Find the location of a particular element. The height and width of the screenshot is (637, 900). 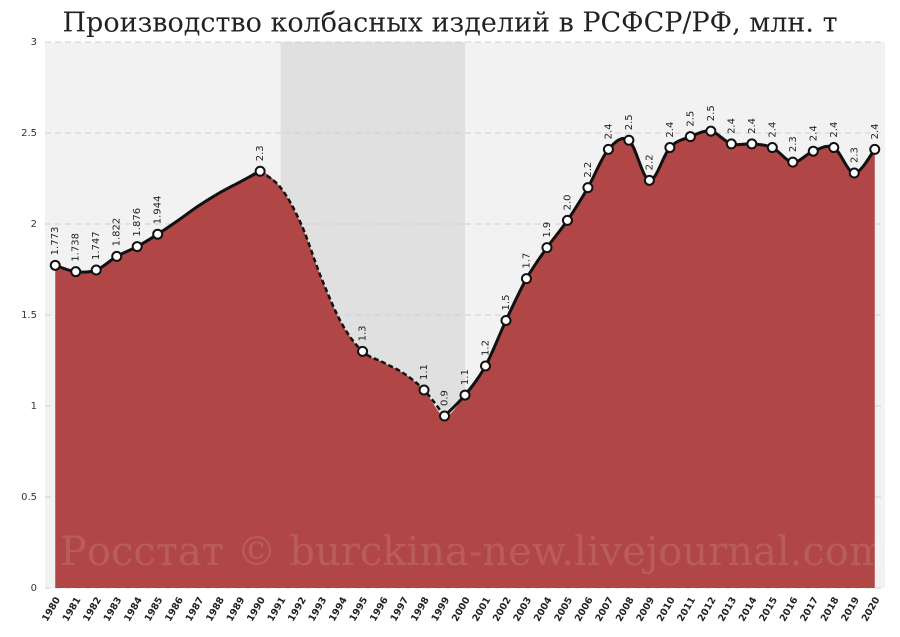

x-tick-label: 2002 is located at coordinates (502, 609).